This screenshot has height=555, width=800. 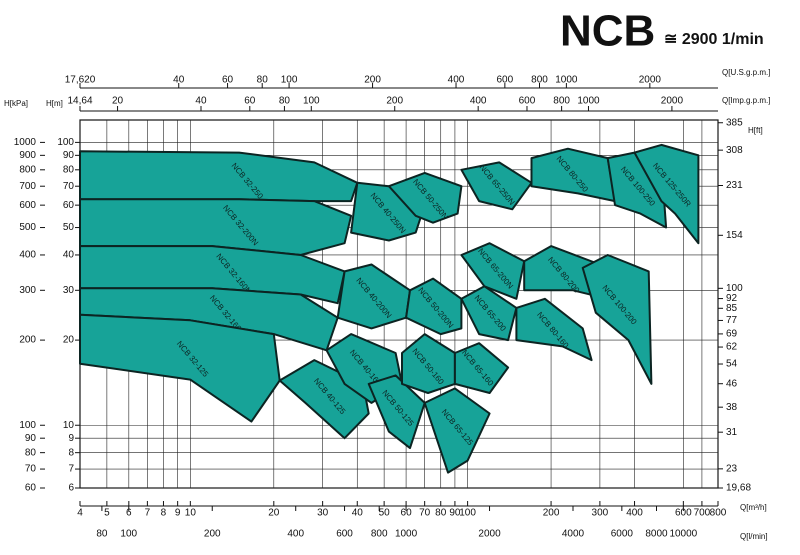 What do you see at coordinates (107, 513) in the screenshot?
I see `tick-label: 5` at bounding box center [107, 513].